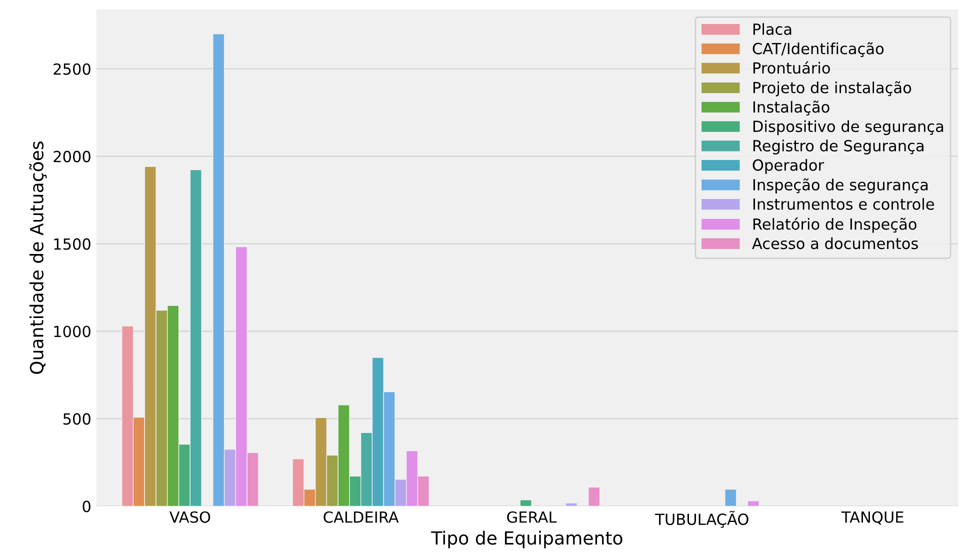 The width and height of the screenshot is (963, 552). Describe the element at coordinates (840, 186) in the screenshot. I see `legend-label: Inspeção de segurança` at that location.